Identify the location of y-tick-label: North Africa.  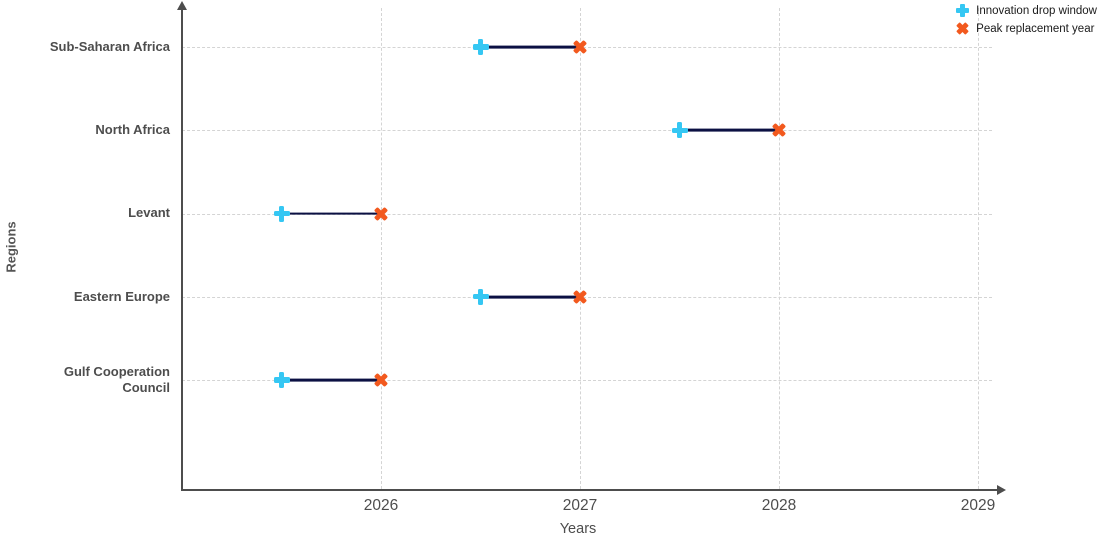
(132, 130).